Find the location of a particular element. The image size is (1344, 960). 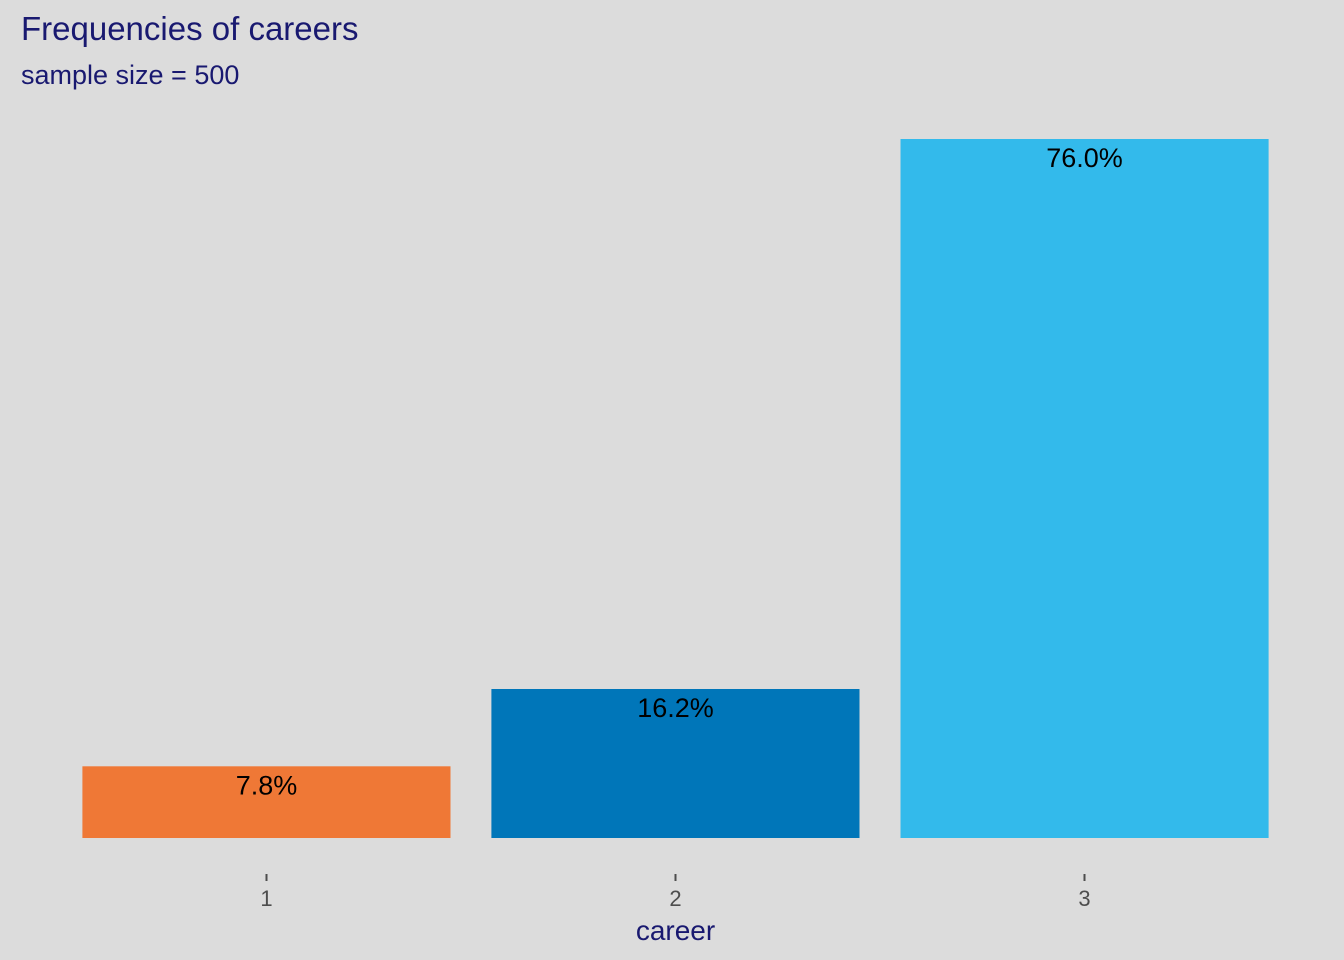

x-tick-label-3: 3 is located at coordinates (1084, 898).